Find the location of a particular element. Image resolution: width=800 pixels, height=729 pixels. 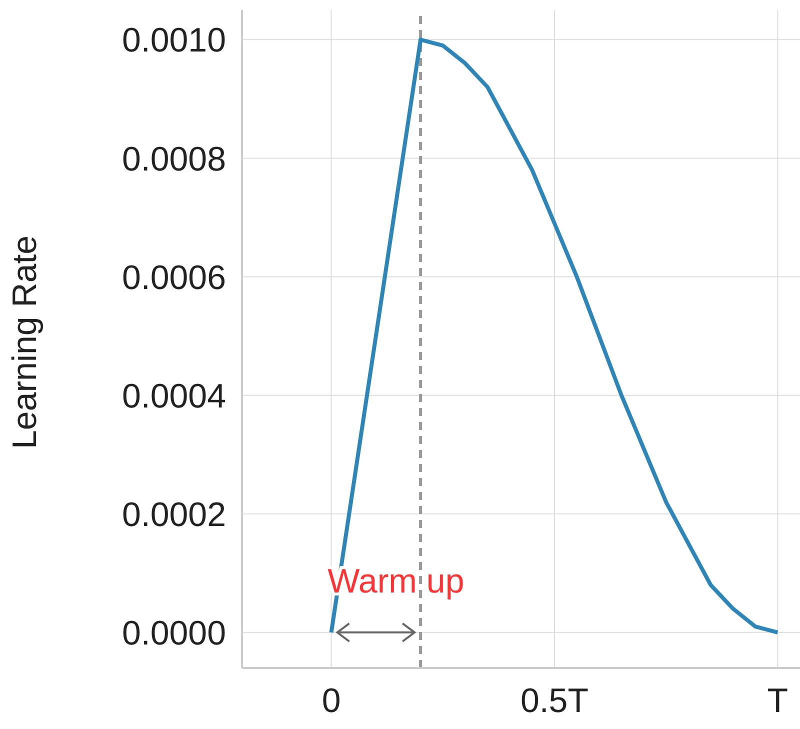

y-tick-label: 0.0000 is located at coordinates (174, 633).